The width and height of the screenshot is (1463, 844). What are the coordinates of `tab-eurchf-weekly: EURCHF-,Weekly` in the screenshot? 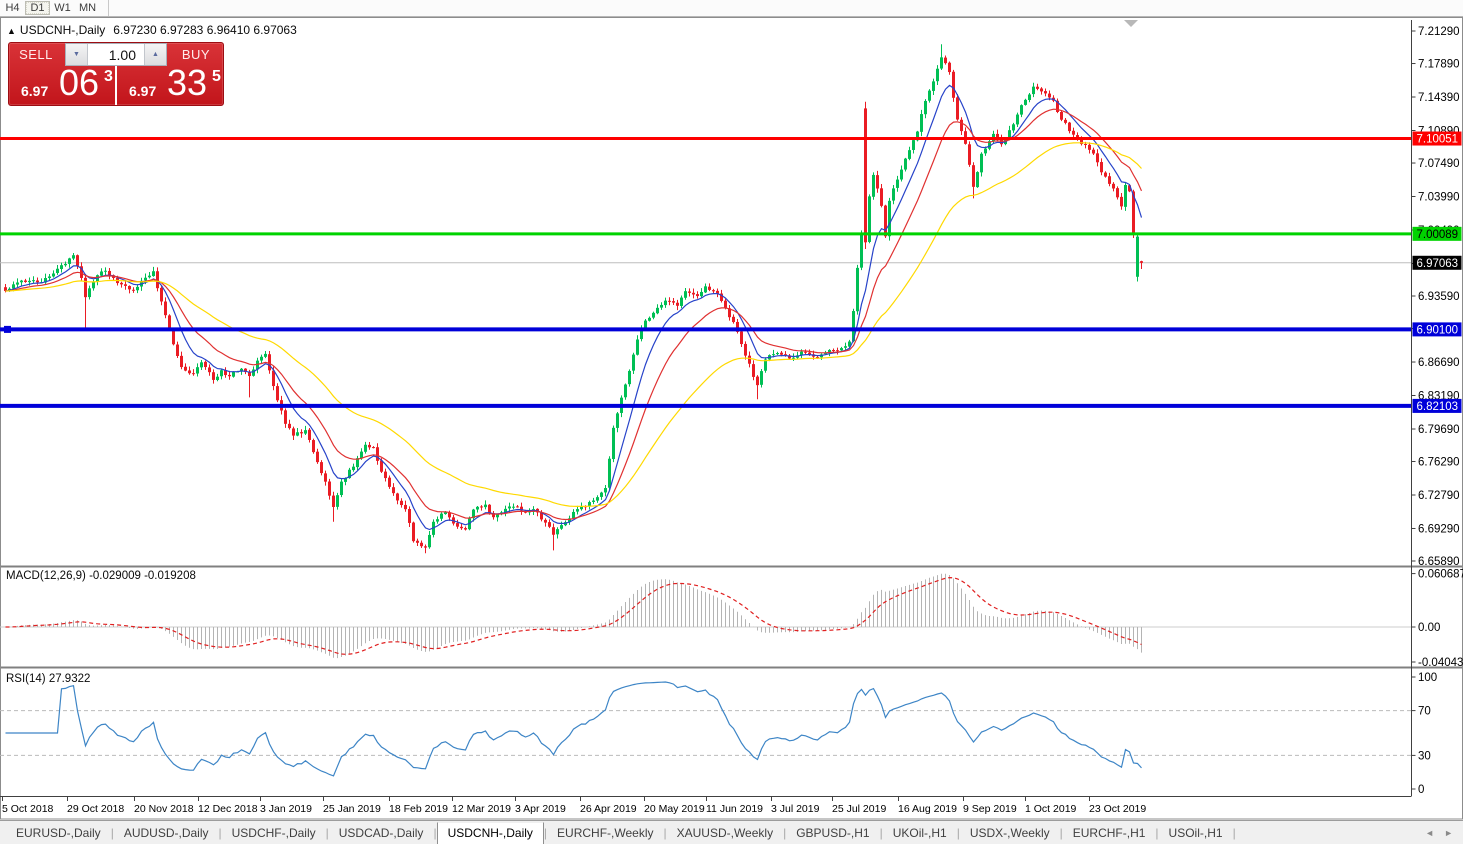 It's located at (605, 833).